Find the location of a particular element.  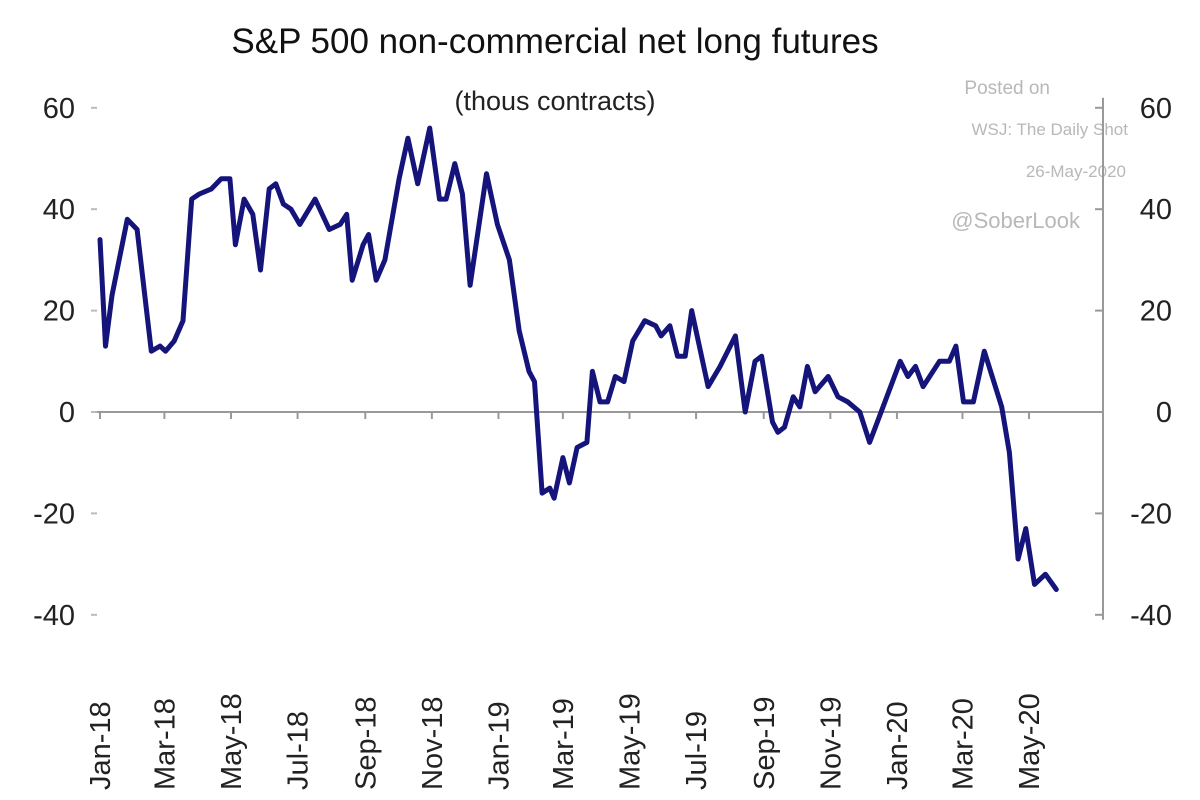

x-tick-label: Mar-20 is located at coordinates (963, 744).